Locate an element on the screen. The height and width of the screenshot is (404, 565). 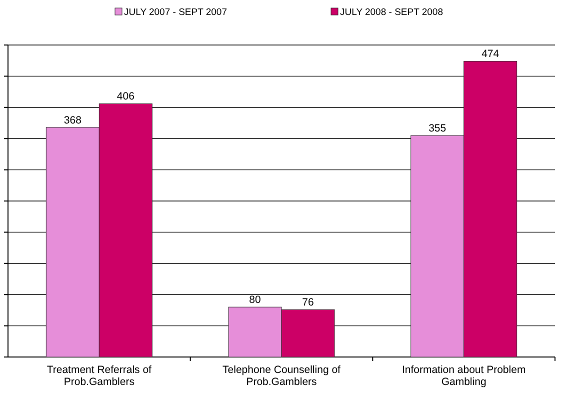
data-label: 355 is located at coordinates (437, 128).